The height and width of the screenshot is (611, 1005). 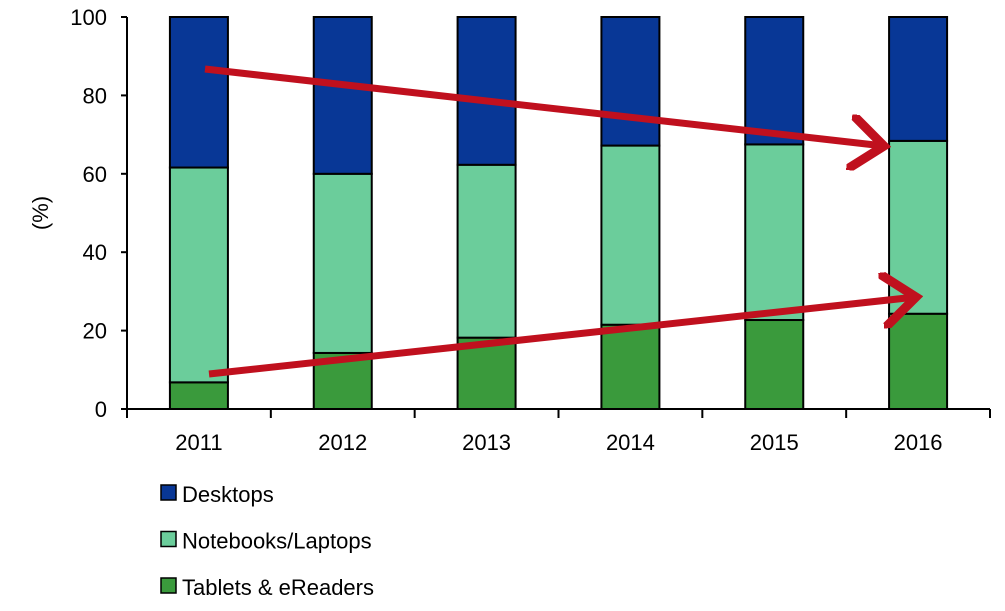 What do you see at coordinates (277, 541) in the screenshot?
I see `legend-label: Notebooks/Laptops` at bounding box center [277, 541].